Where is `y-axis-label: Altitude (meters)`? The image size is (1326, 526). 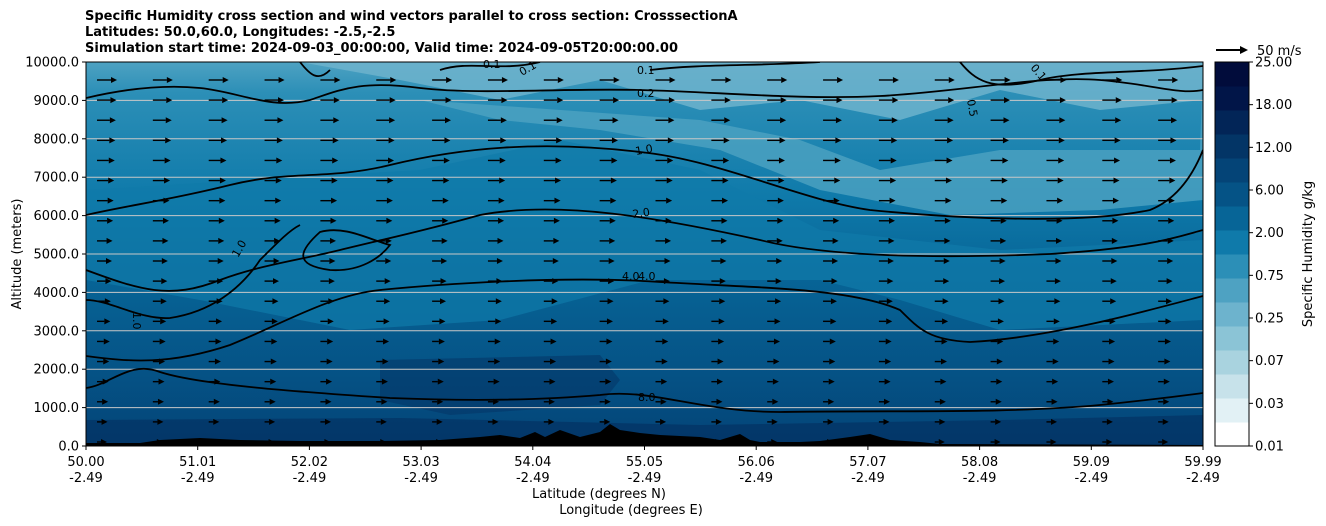
y-axis-label: Altitude (meters) is located at coordinates (17, 254).